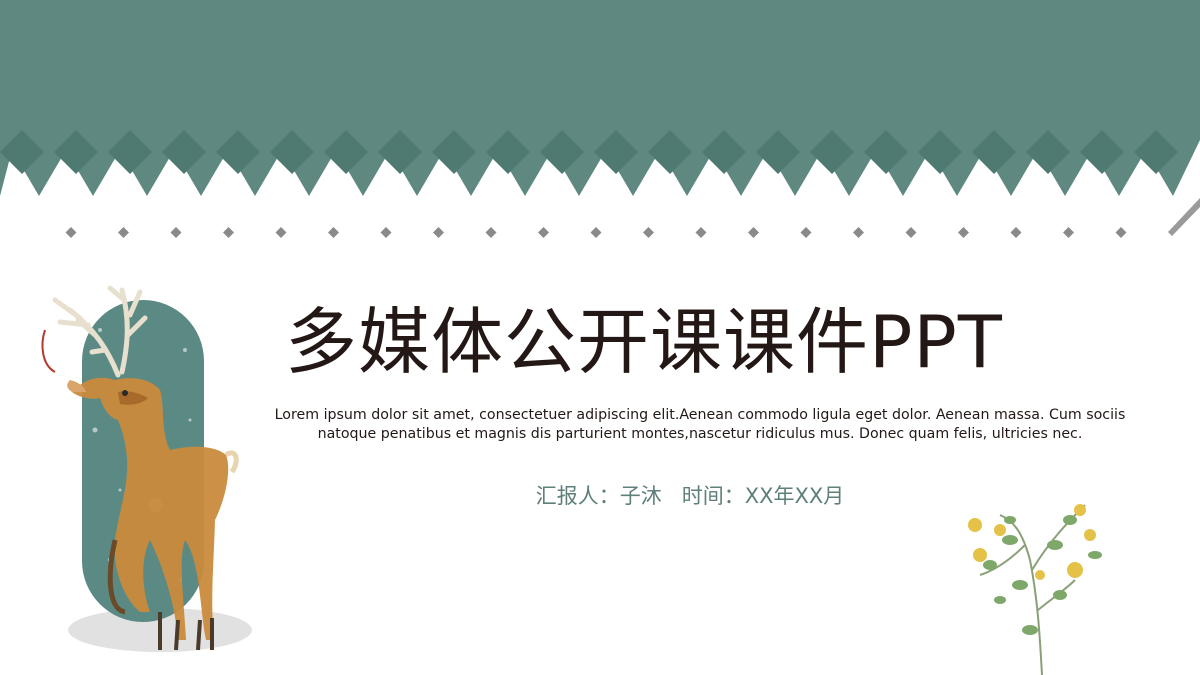 Image resolution: width=1200 pixels, height=675 pixels. Describe the element at coordinates (1184, 217) in the screenshot. I see `corner-fold` at that location.